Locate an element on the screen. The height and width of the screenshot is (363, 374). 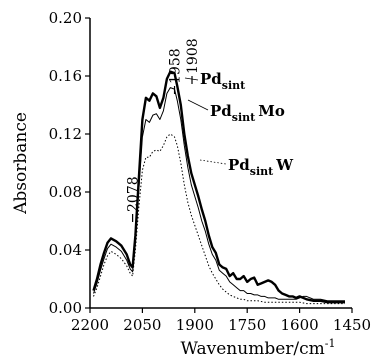
series-label-1: Pdsint is located at coordinates (215, 81).